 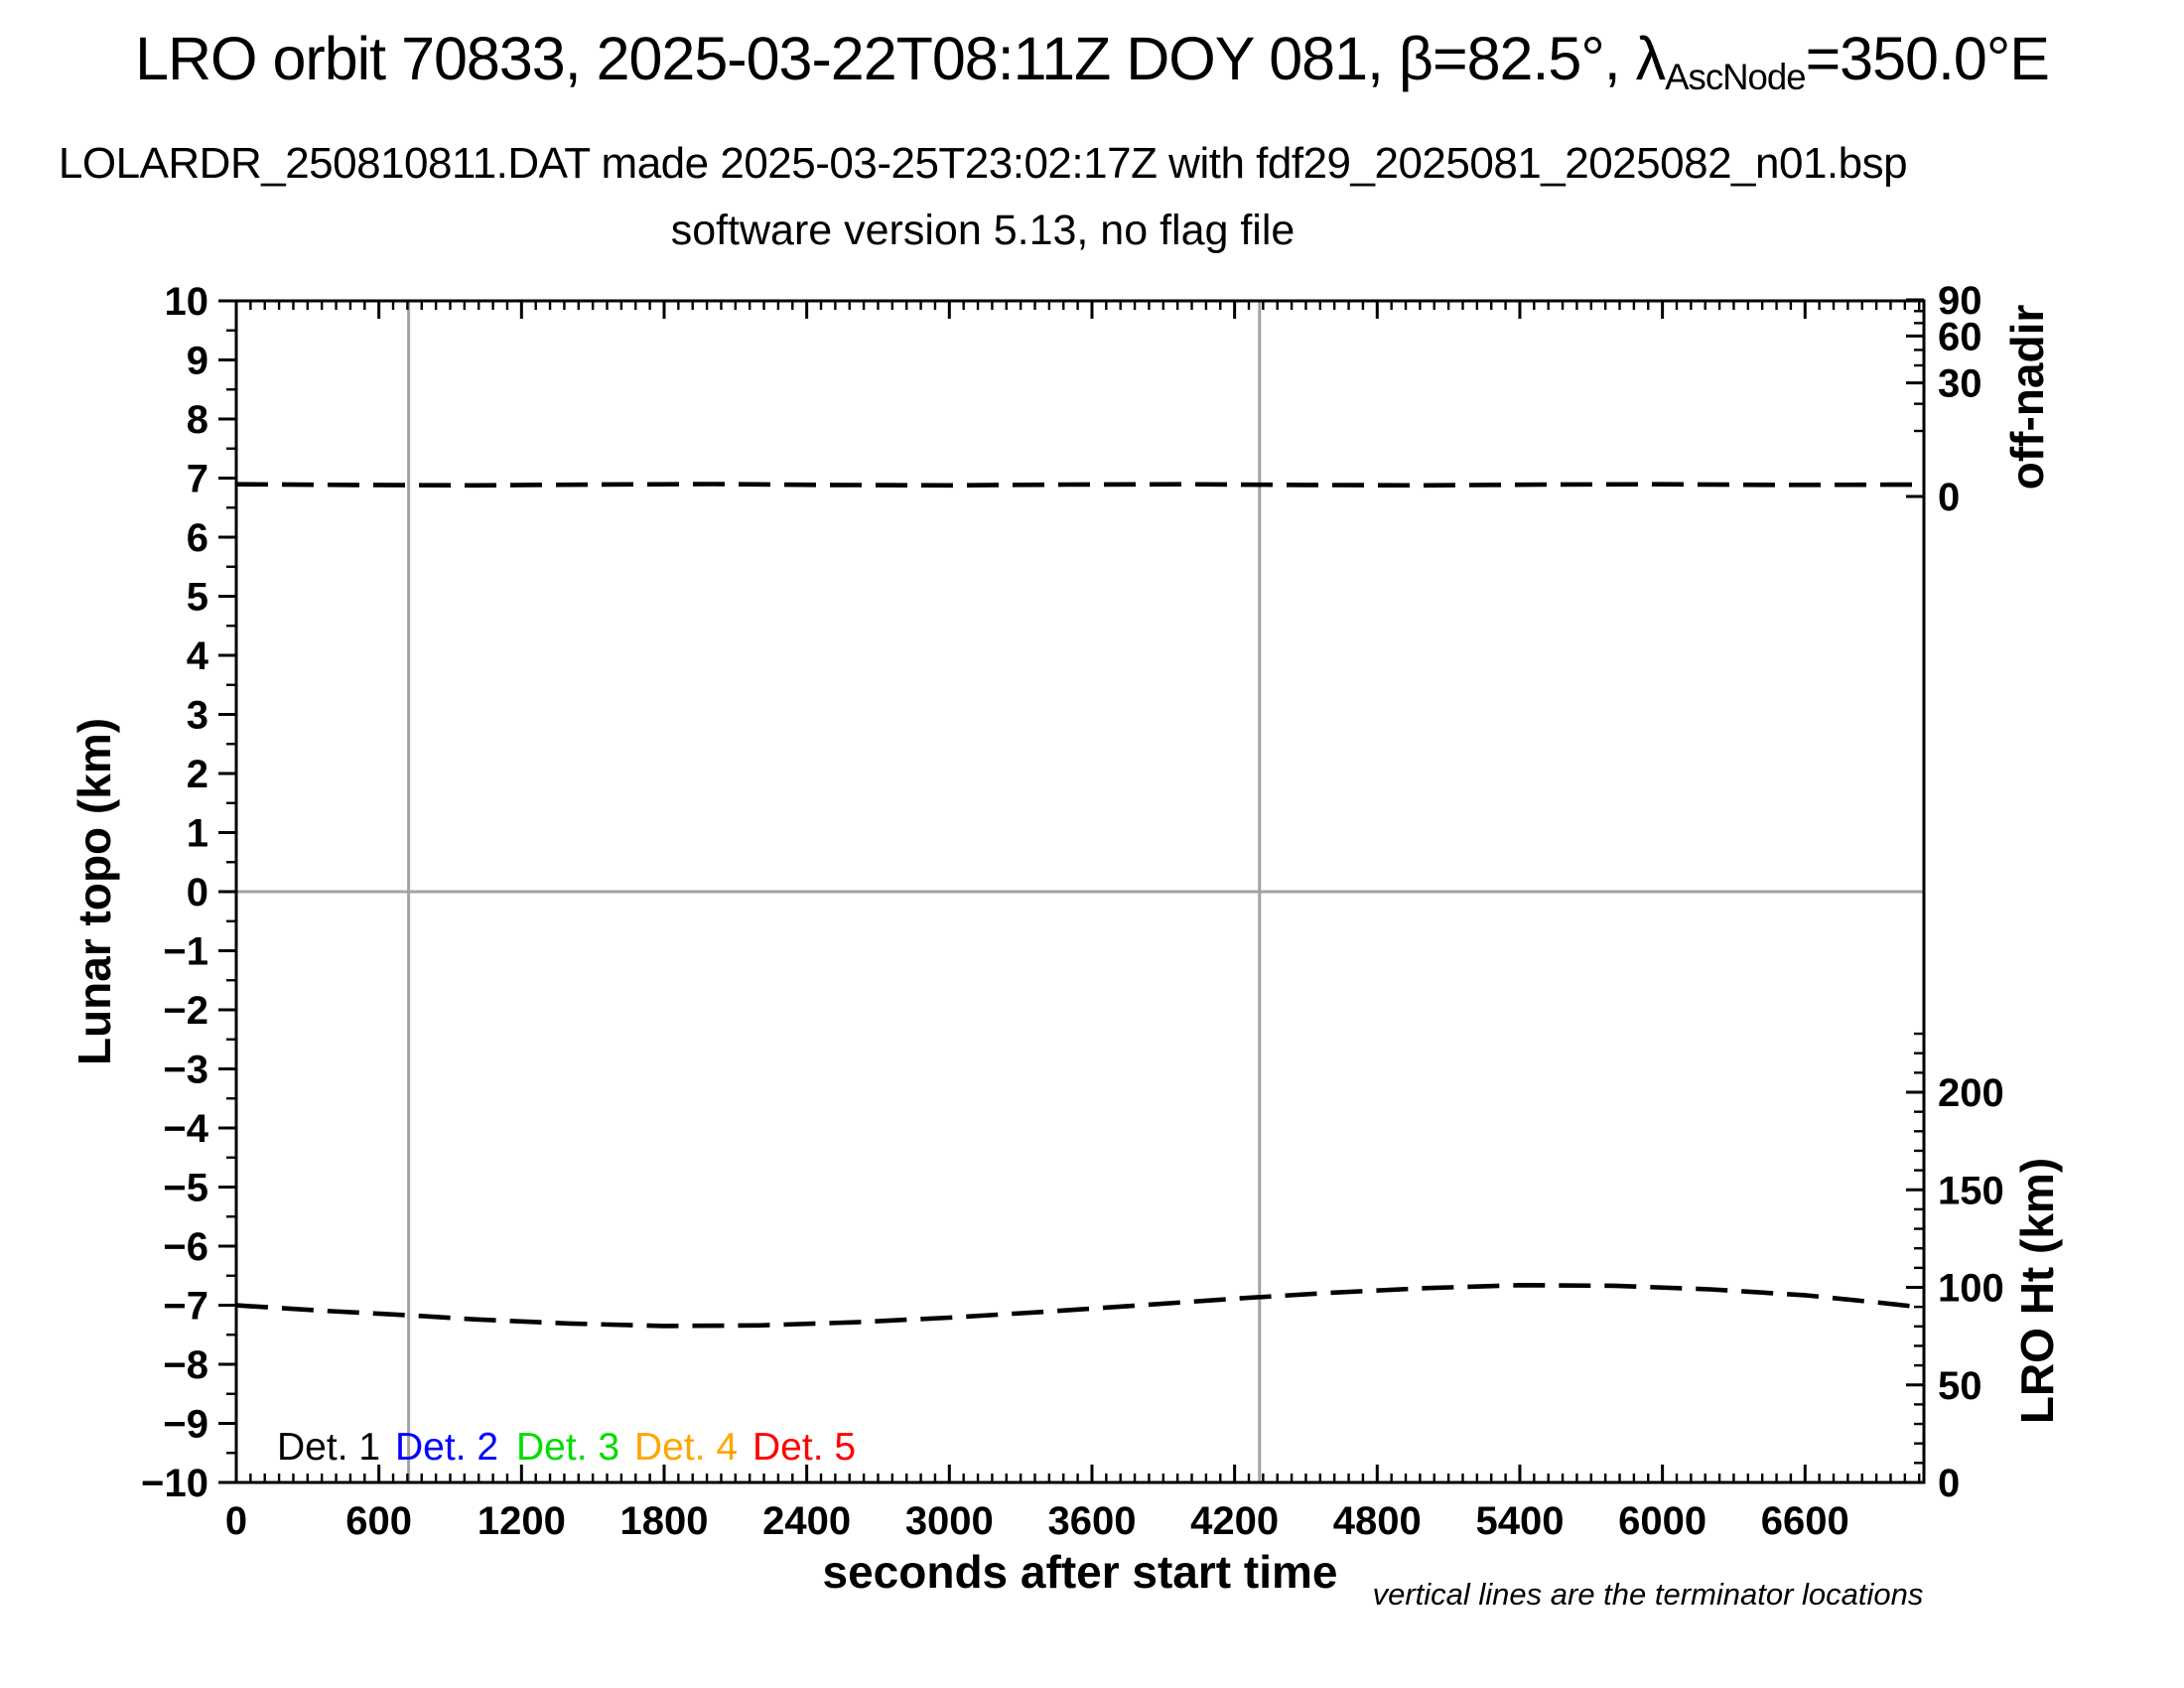 What do you see at coordinates (198, 656) in the screenshot?
I see `y-left-tick-label: 4` at bounding box center [198, 656].